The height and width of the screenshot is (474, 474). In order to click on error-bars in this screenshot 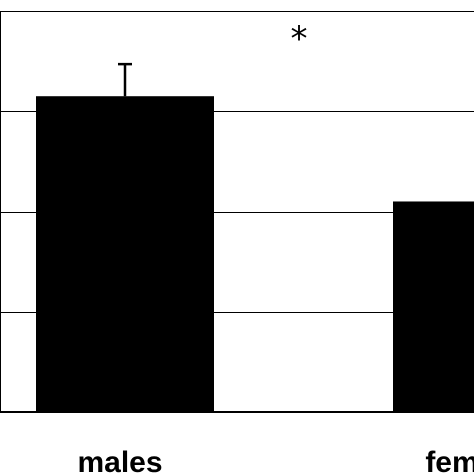, I will do `click(125, 79)`.